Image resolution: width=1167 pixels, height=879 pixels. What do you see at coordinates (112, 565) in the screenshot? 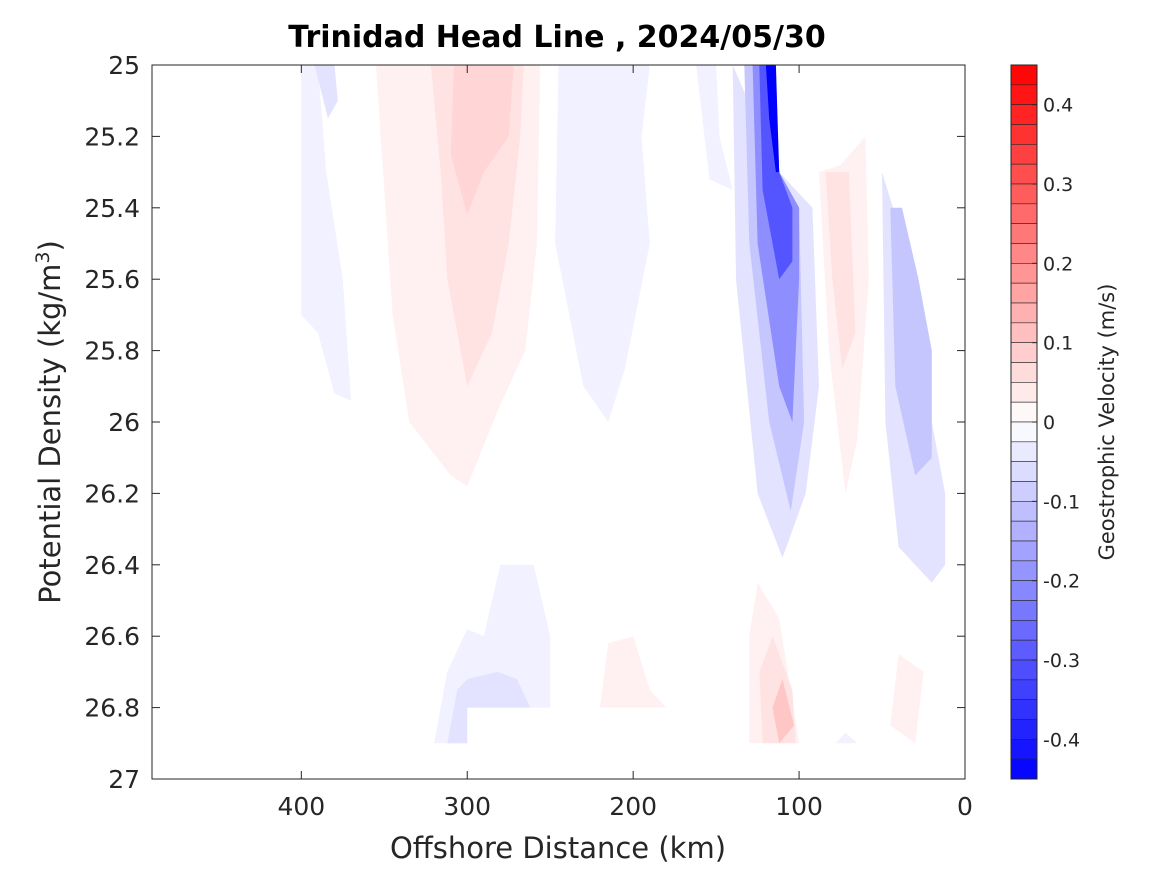
I see `y-tick-label: 26.4` at bounding box center [112, 565].